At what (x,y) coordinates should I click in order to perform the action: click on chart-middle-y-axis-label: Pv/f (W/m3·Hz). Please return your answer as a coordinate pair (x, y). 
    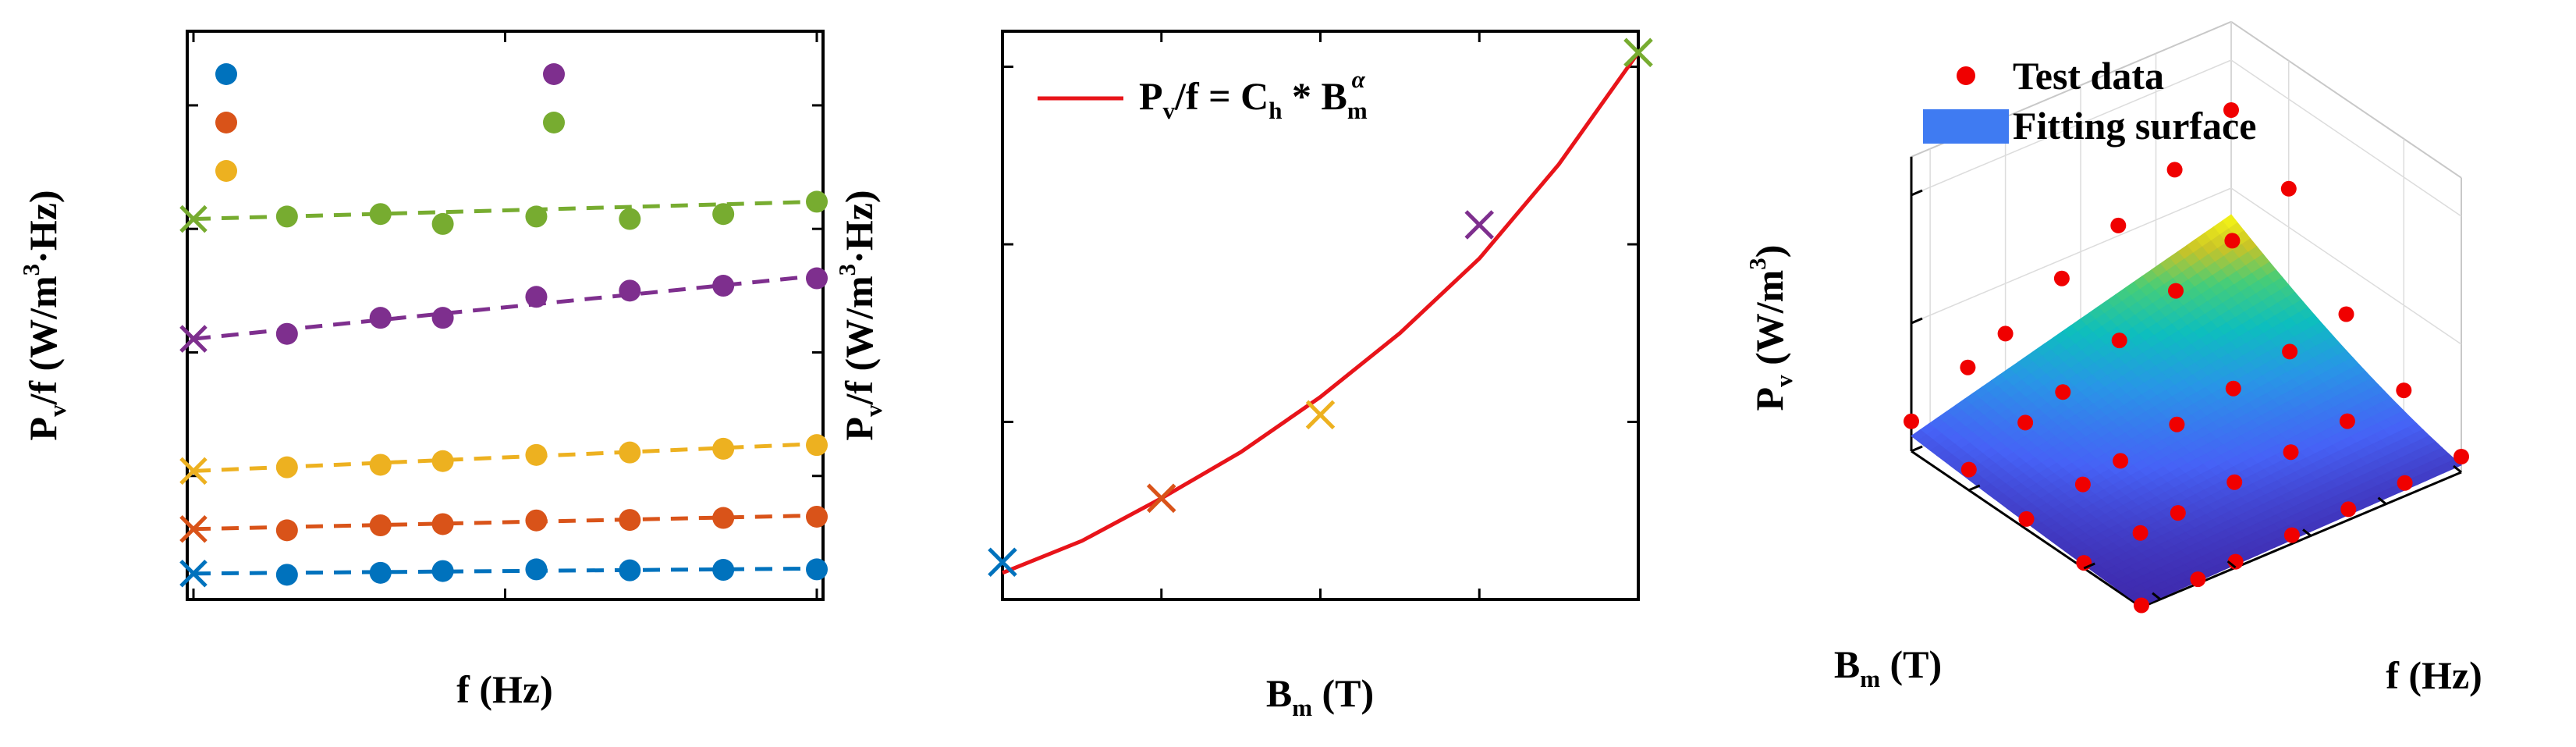
    Looking at the image, I should click on (860, 315).